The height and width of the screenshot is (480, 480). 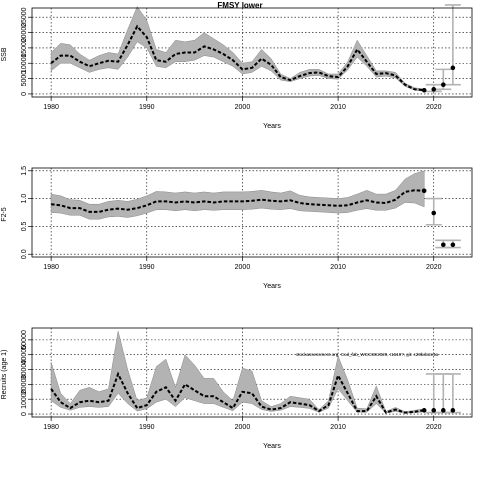 I want to click on ssb-y-tick-label: 10000, so click(x=24, y=63).